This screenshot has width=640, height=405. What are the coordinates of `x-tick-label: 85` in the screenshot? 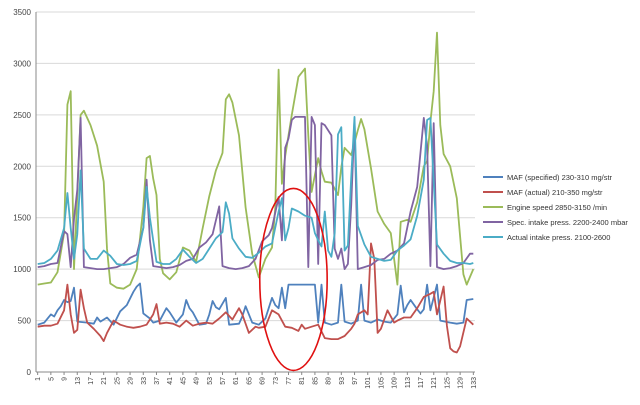 It's located at (315, 381).